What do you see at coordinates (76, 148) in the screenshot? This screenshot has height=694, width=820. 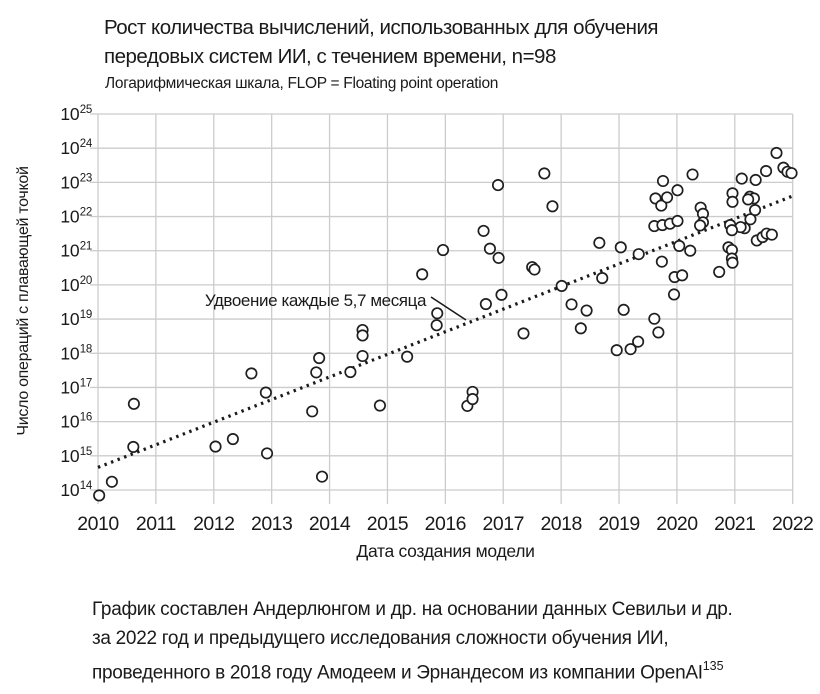 I see `y-tick-label: 1024` at bounding box center [76, 148].